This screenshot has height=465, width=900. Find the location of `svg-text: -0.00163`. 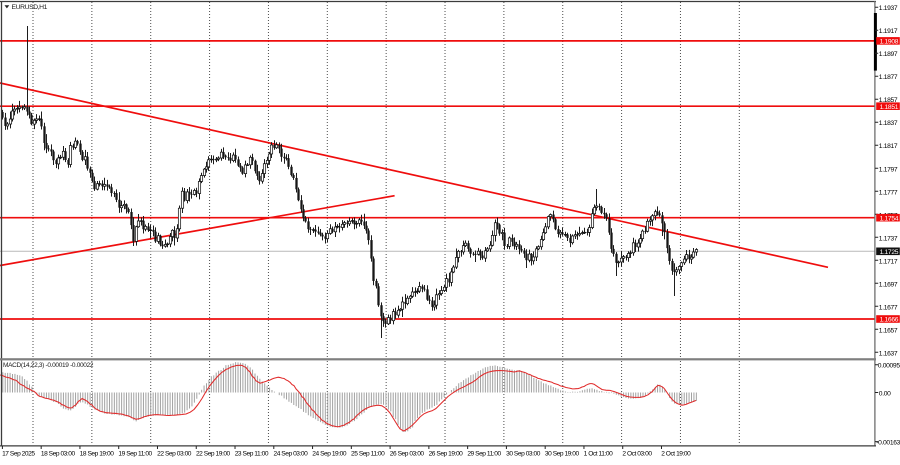

svg-text: -0.00163 is located at coordinates (888, 443).